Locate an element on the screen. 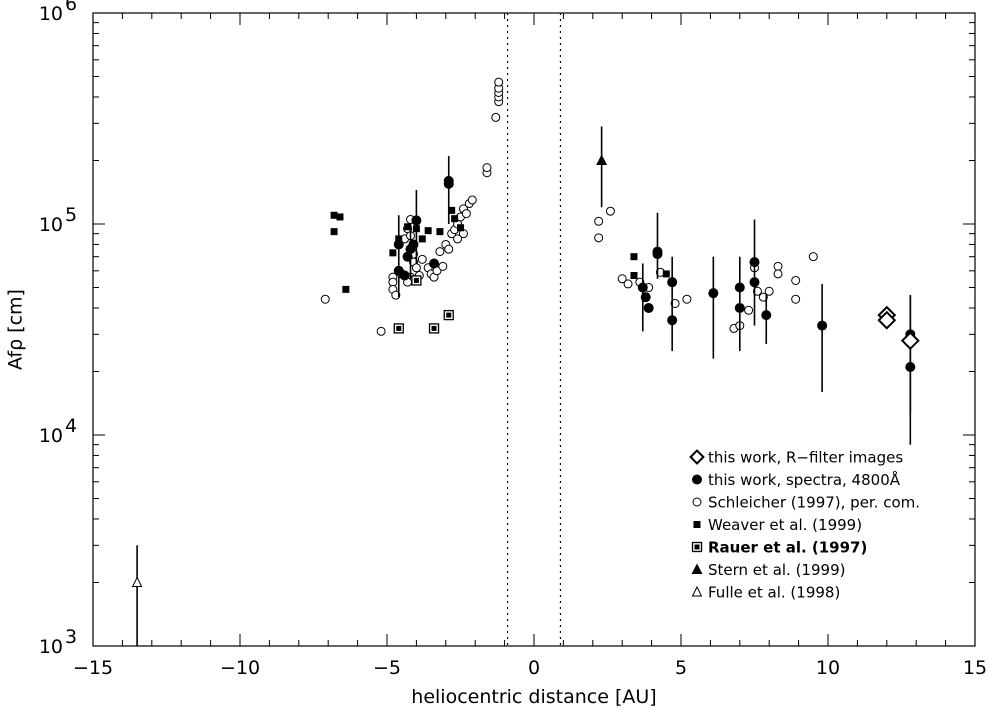 The height and width of the screenshot is (710, 989). x-tick-label: 10 is located at coordinates (828, 668).